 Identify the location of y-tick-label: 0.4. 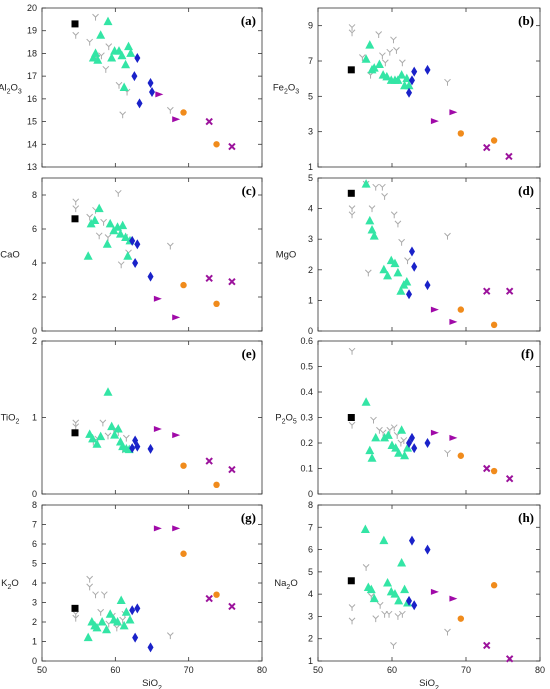
(306, 392).